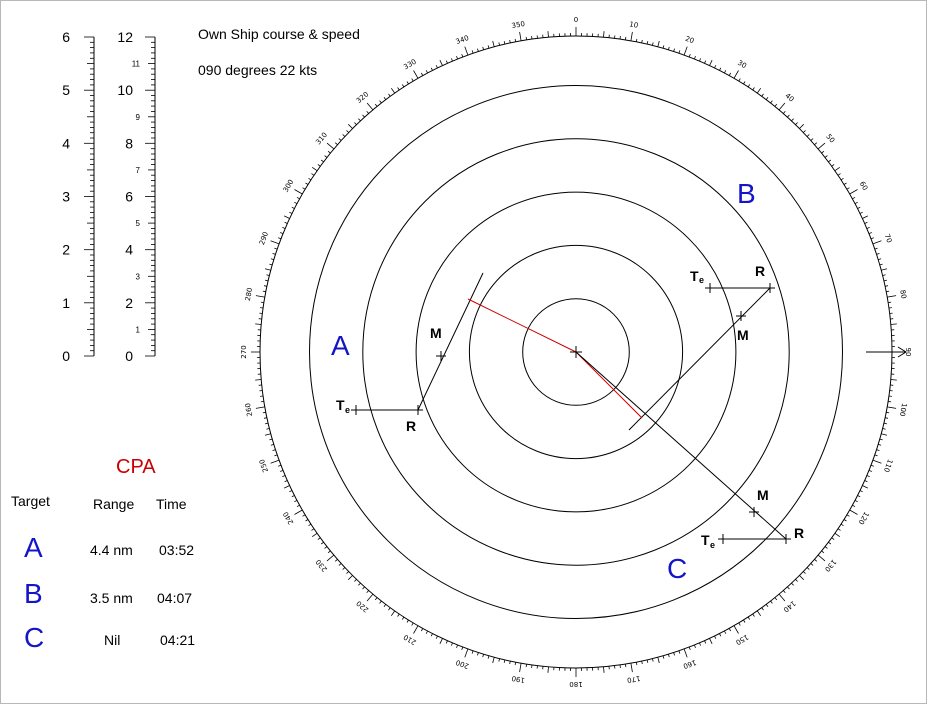 This screenshot has height=704, width=927. Describe the element at coordinates (450, 341) in the screenshot. I see `target-a-relative-motion-line` at that location.